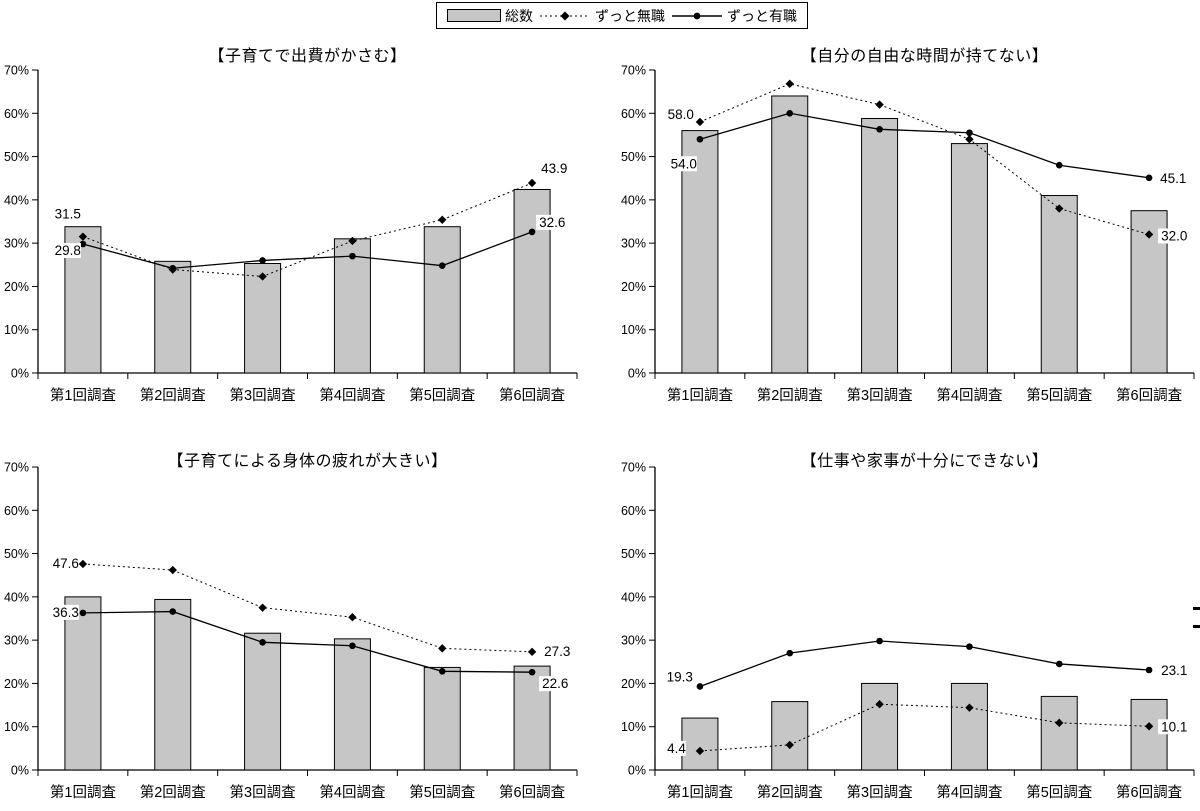  What do you see at coordinates (16, 597) in the screenshot?
I see `y-tick-label: 40%` at bounding box center [16, 597].